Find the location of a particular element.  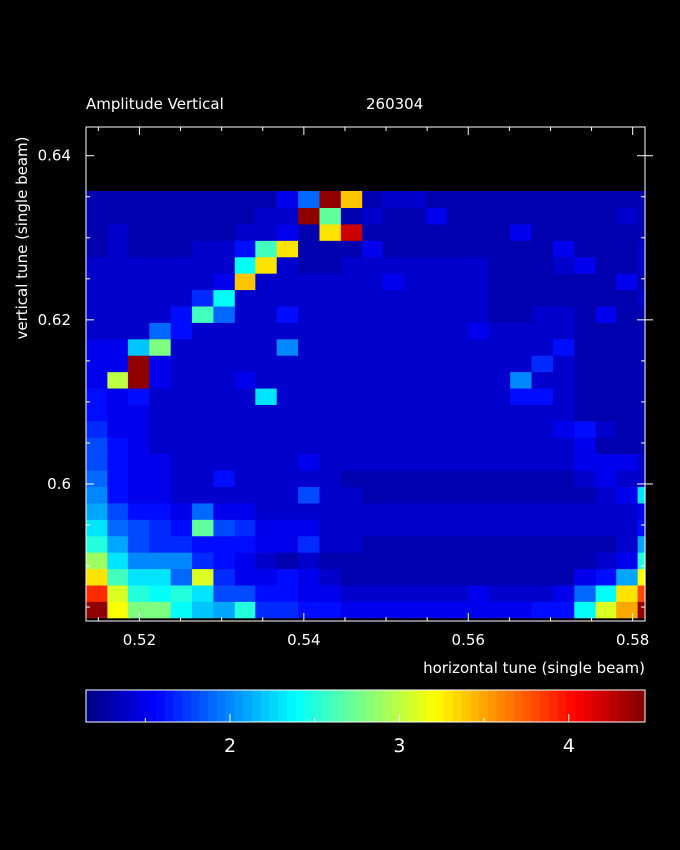

colorbar: 2 3 4 is located at coordinates (366, 723).